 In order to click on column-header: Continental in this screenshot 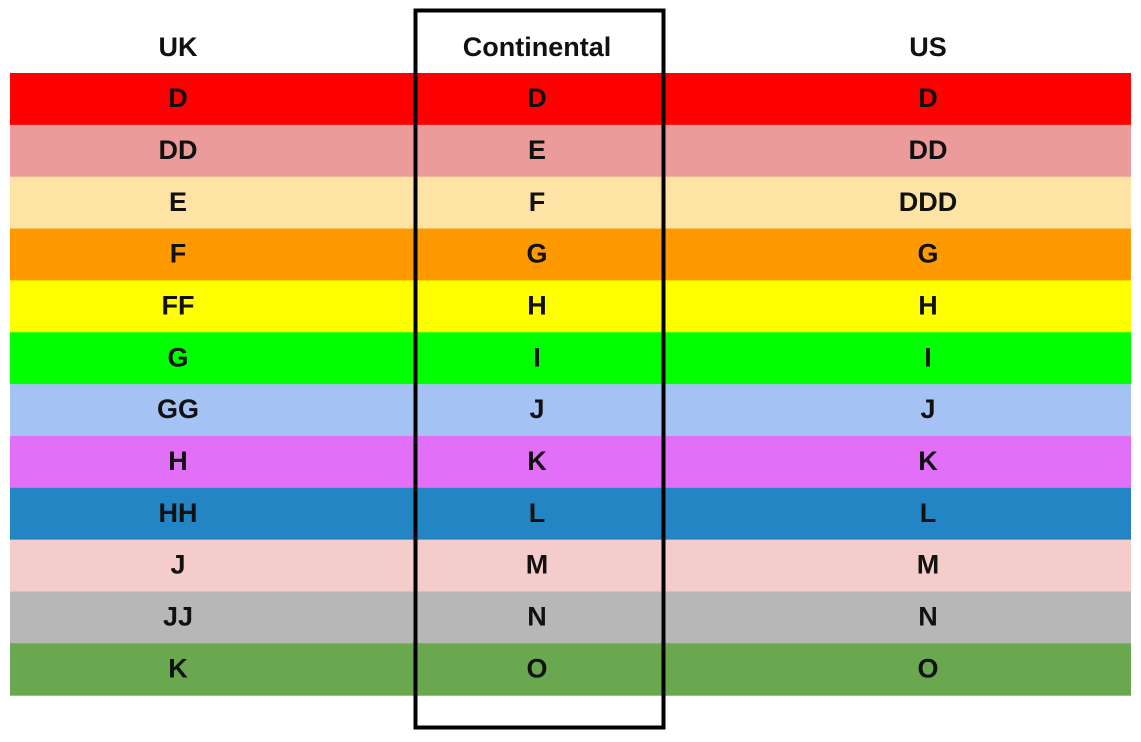, I will do `click(537, 47)`.